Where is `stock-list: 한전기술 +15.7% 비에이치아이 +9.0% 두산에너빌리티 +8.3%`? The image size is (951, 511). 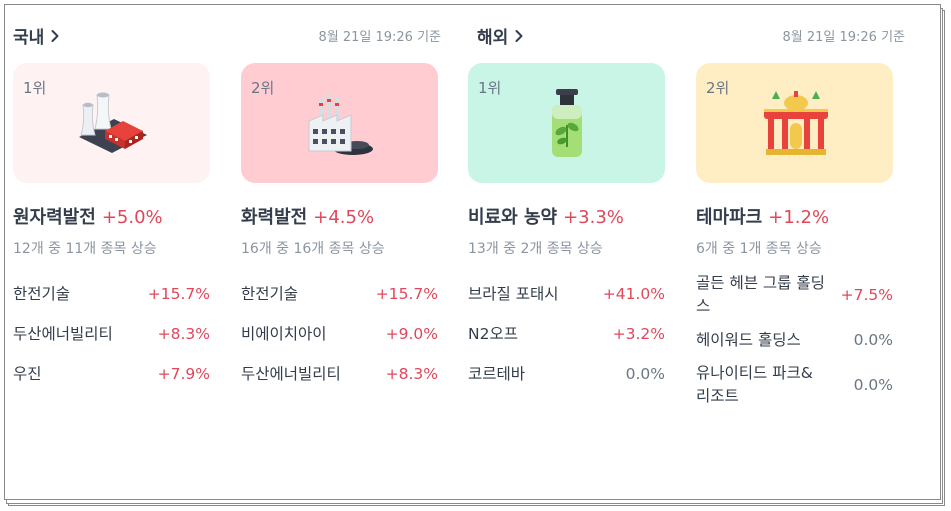
stock-list: 한전기술 +15.7% 비에이치아이 +9.0% 두산에너빌리티 +8.3% is located at coordinates (339, 334).